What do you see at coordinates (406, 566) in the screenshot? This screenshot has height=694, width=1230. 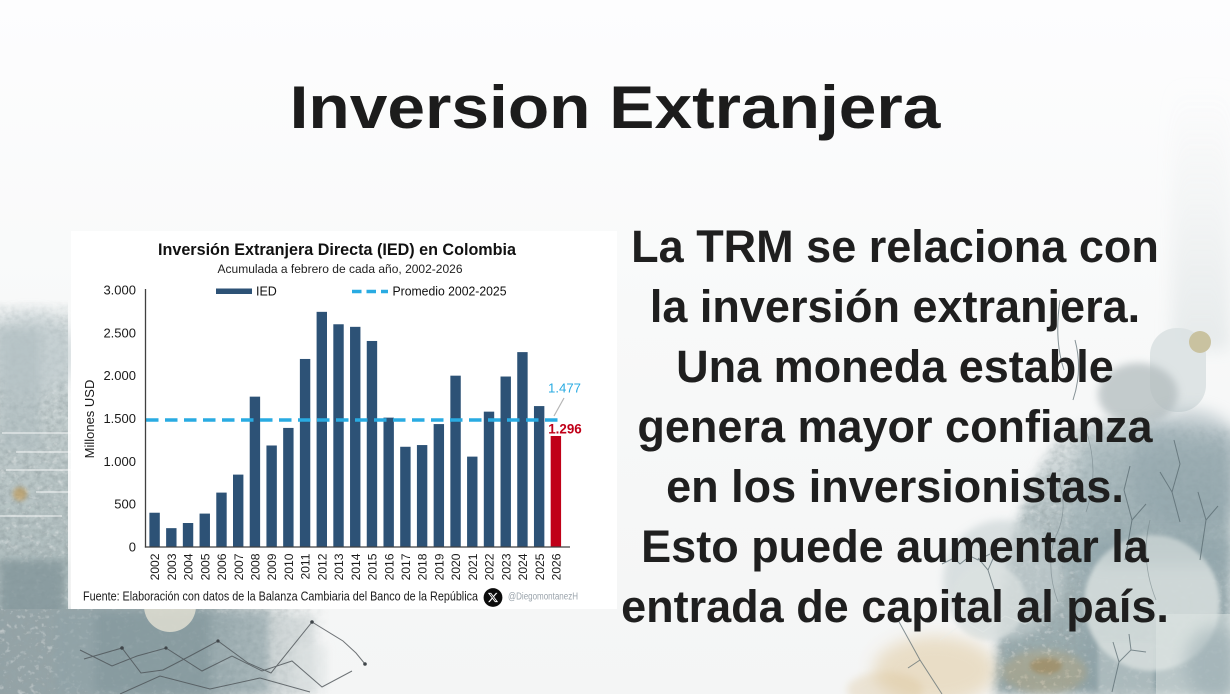 I see `svg-text: 2017` at bounding box center [406, 566].